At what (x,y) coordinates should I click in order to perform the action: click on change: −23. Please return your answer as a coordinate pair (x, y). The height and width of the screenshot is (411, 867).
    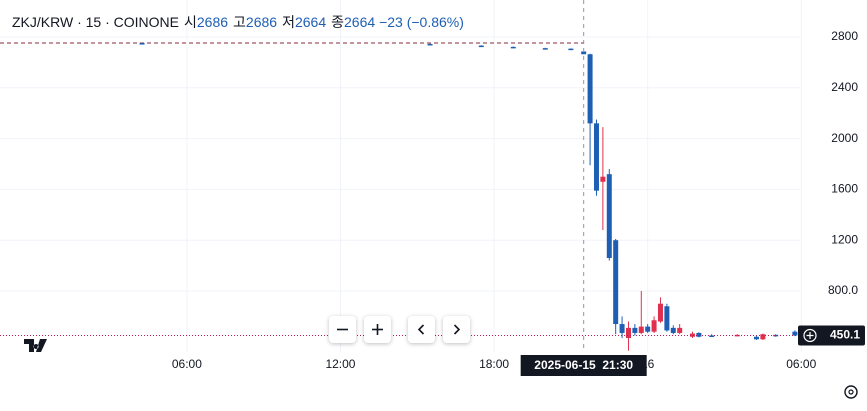
    Looking at the image, I should click on (391, 22).